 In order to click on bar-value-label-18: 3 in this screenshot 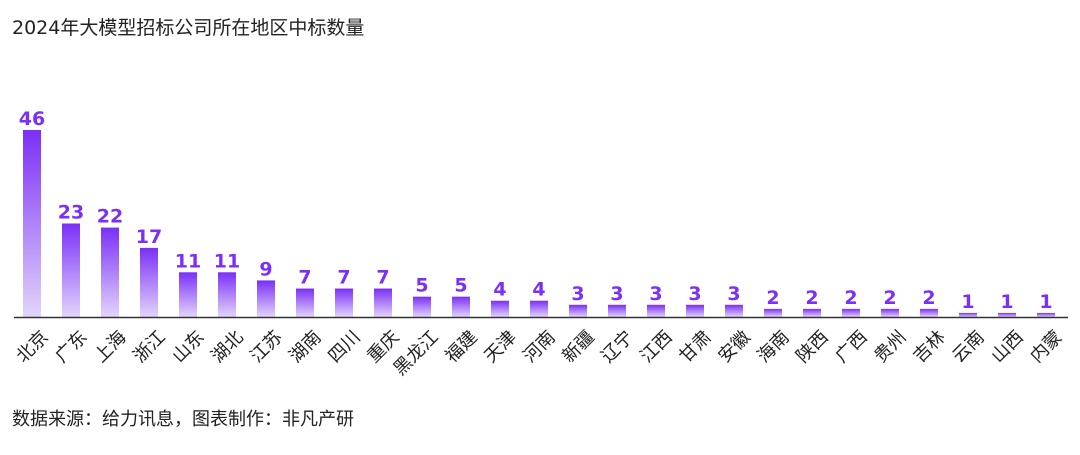, I will do `click(733, 294)`.